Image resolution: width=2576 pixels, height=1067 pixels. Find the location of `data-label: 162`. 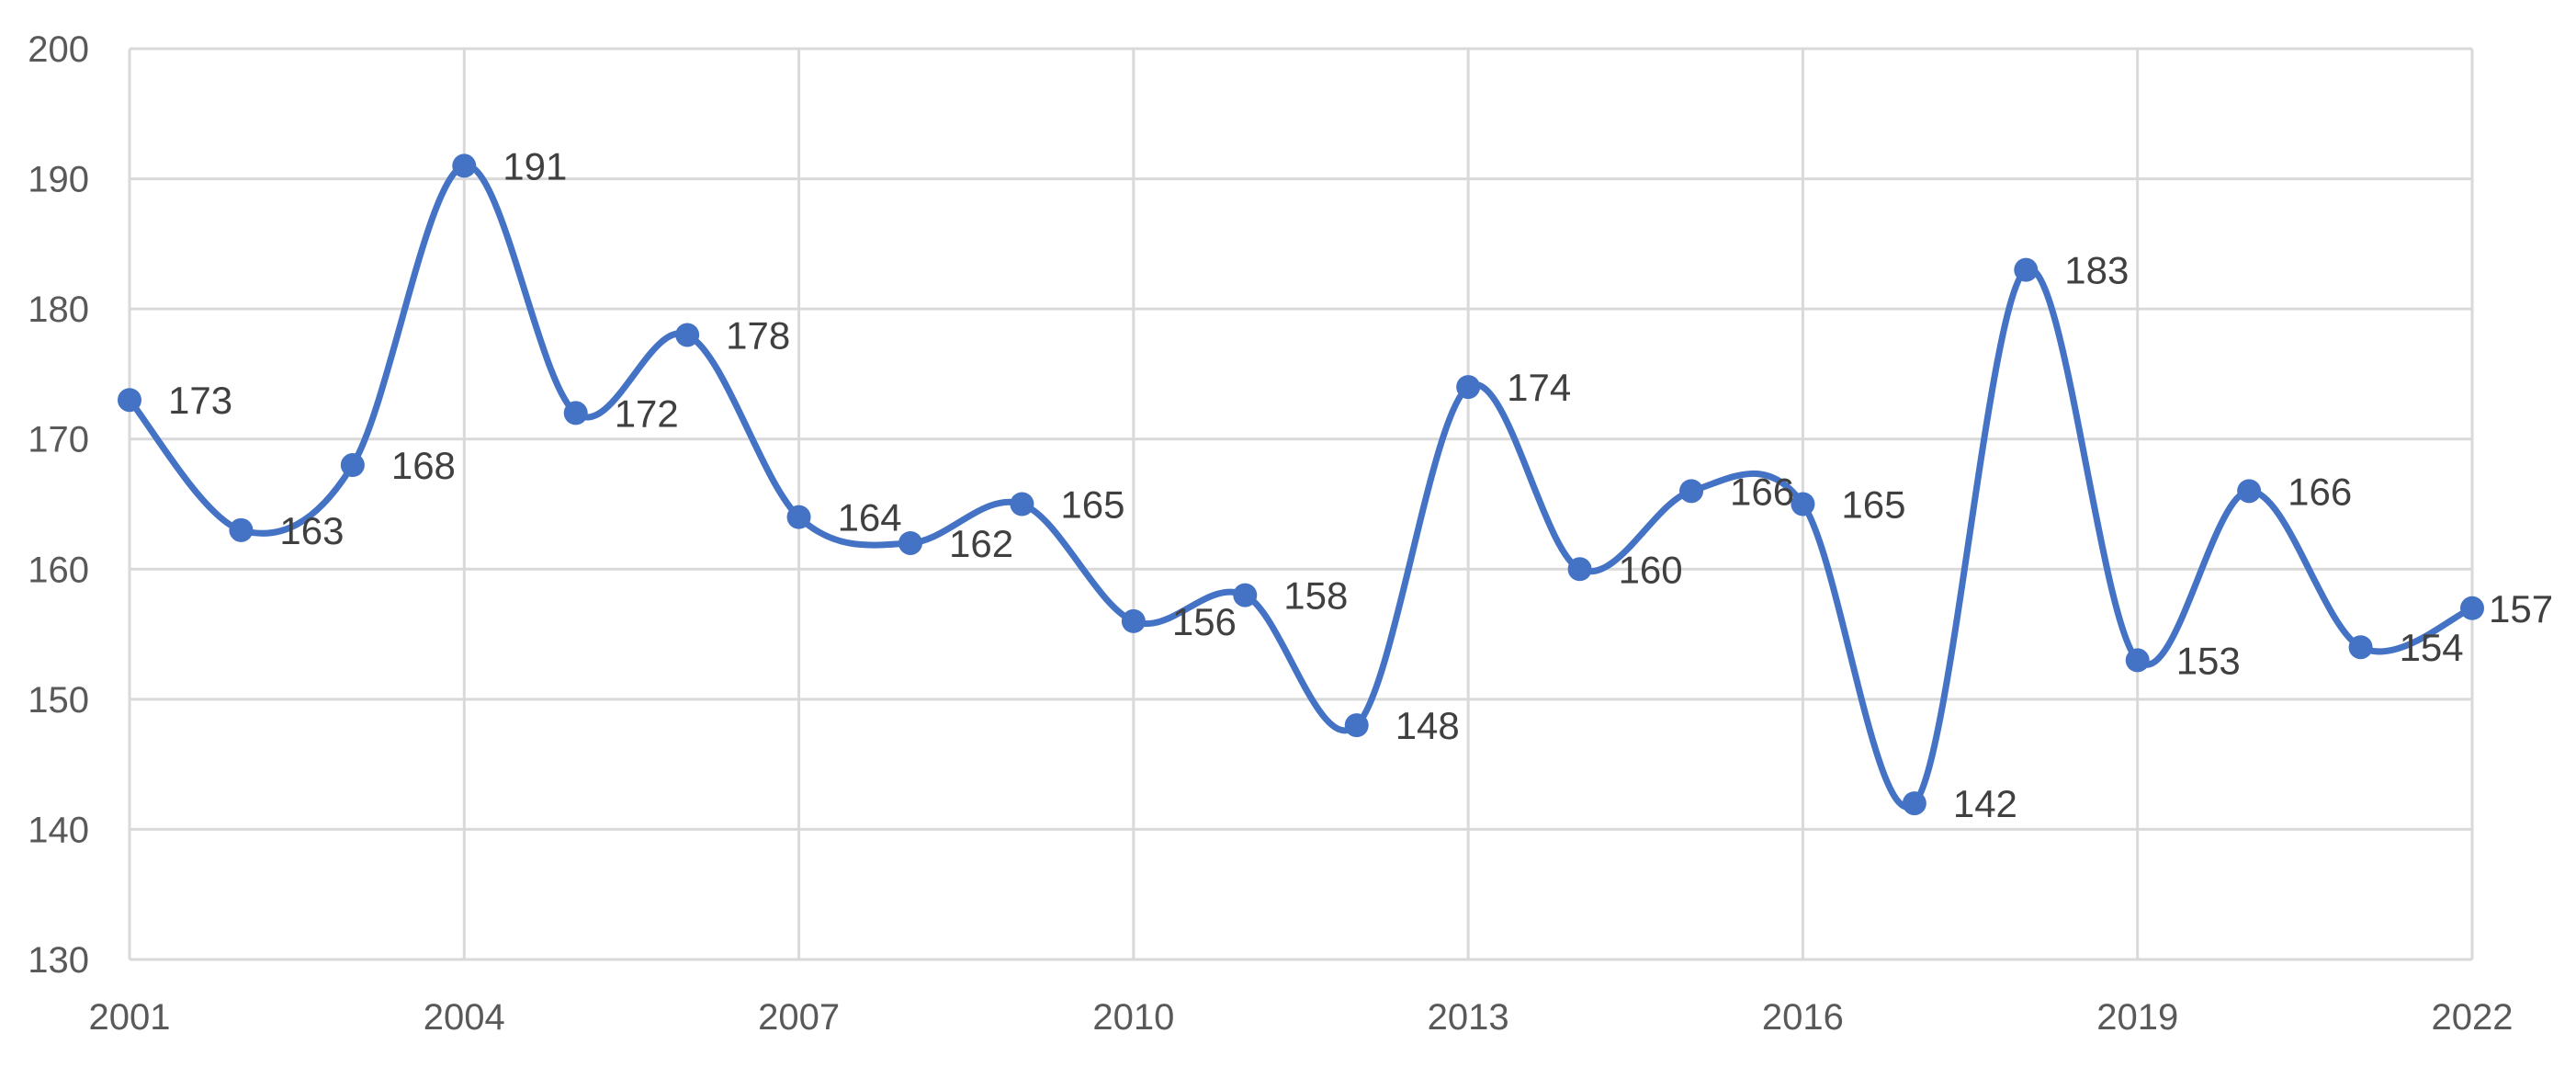

data-label: 162 is located at coordinates (981, 544).